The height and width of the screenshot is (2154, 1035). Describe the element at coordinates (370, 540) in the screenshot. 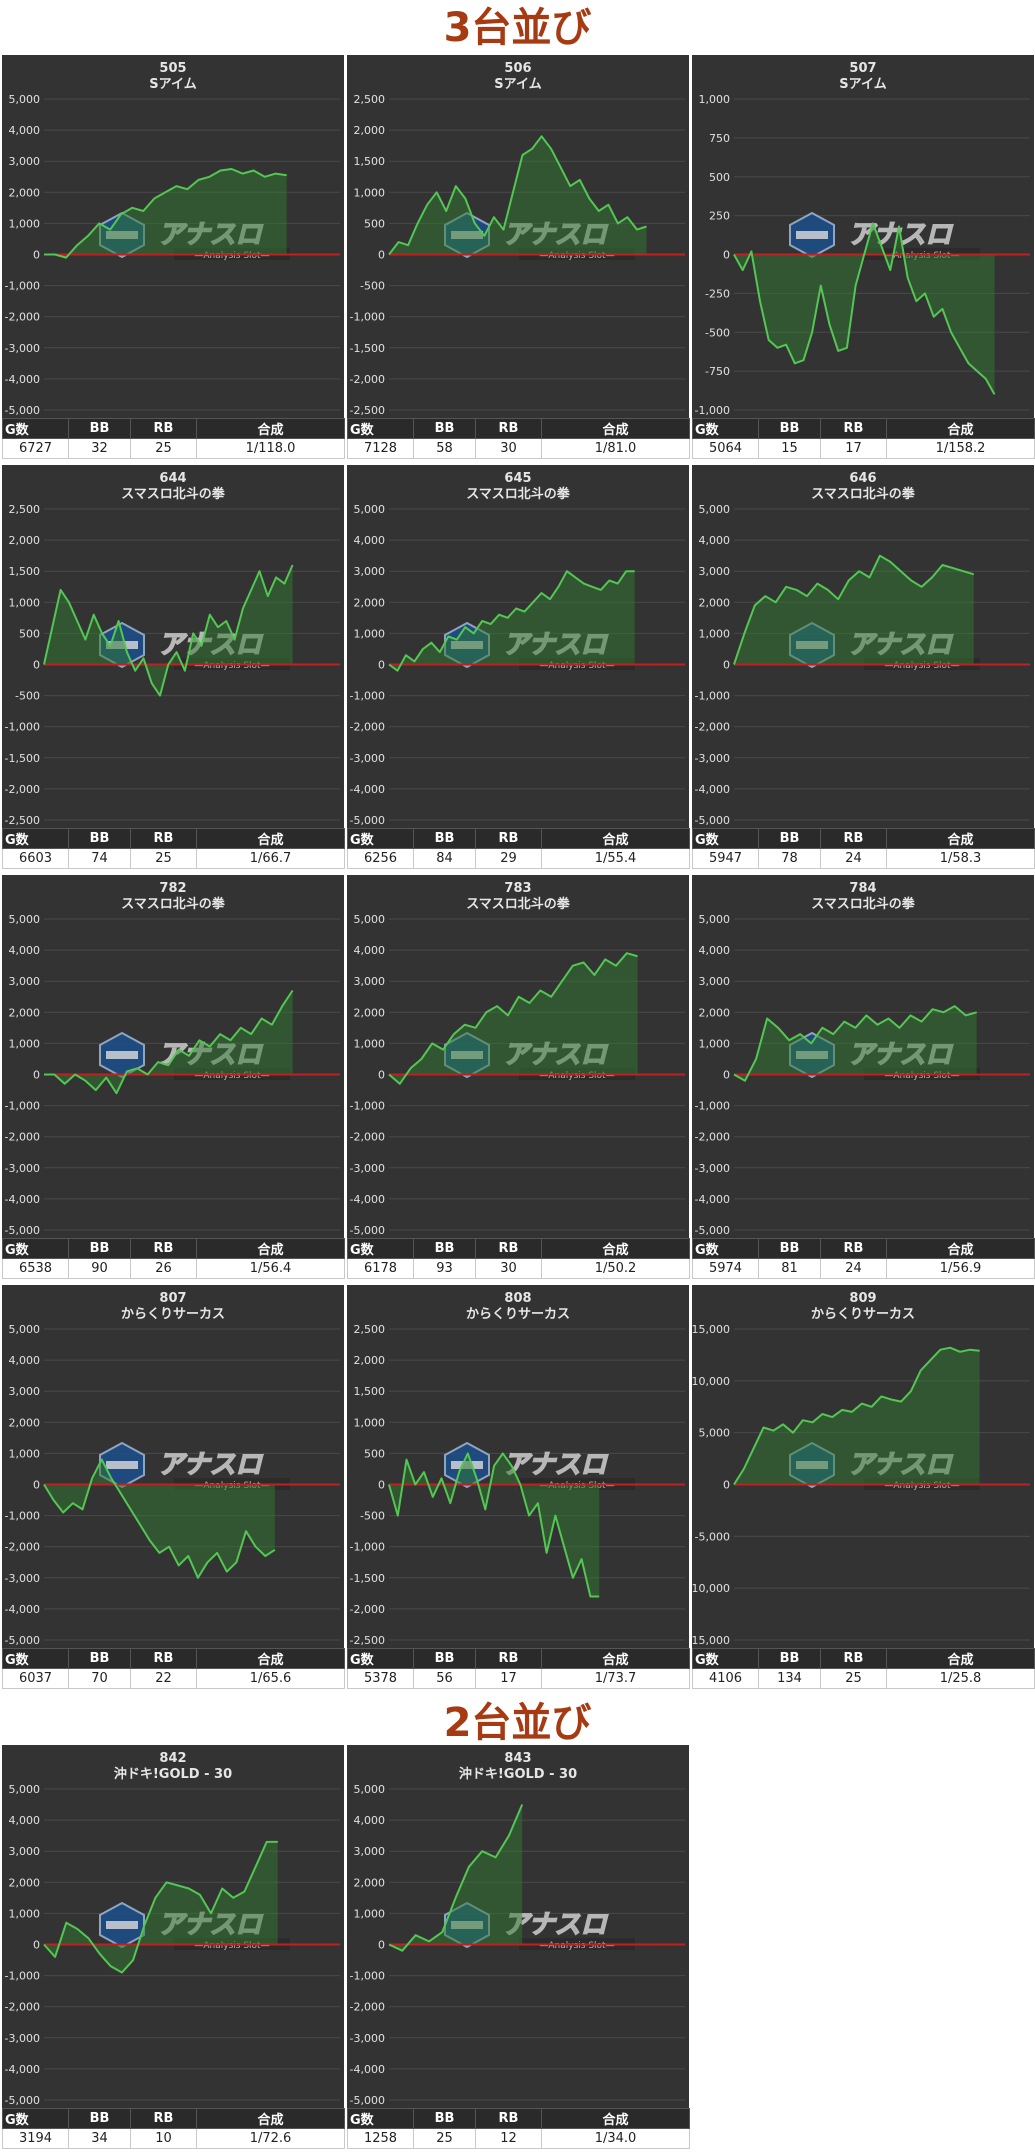

I see `y-tick-label: 4,000` at that location.